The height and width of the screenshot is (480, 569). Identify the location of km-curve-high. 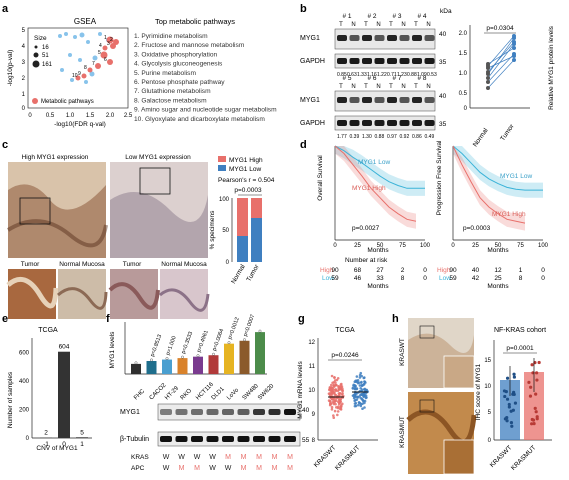
(489, 184).